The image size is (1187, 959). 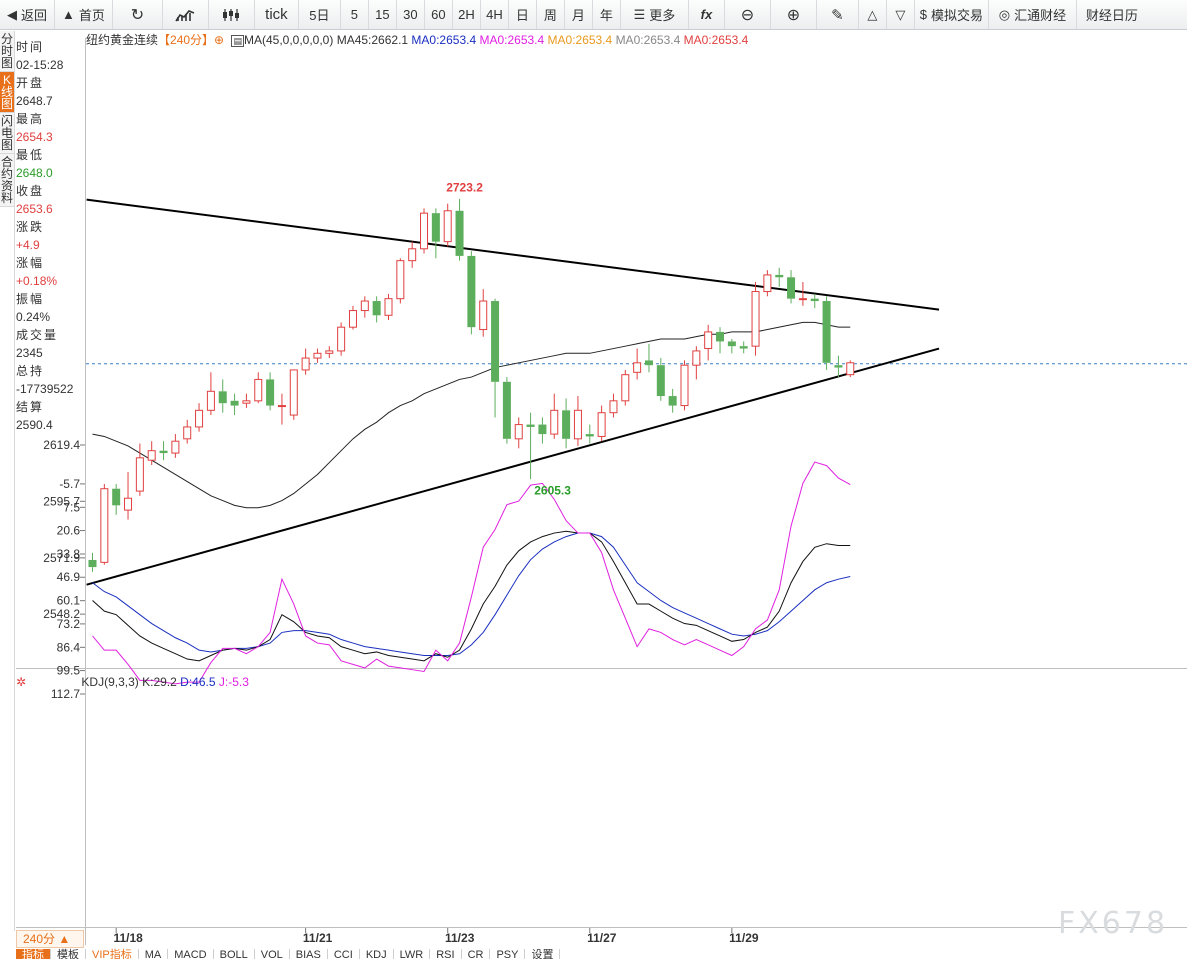 What do you see at coordinates (237, 41) in the screenshot?
I see `ma-settings-icon: ▤` at bounding box center [237, 41].